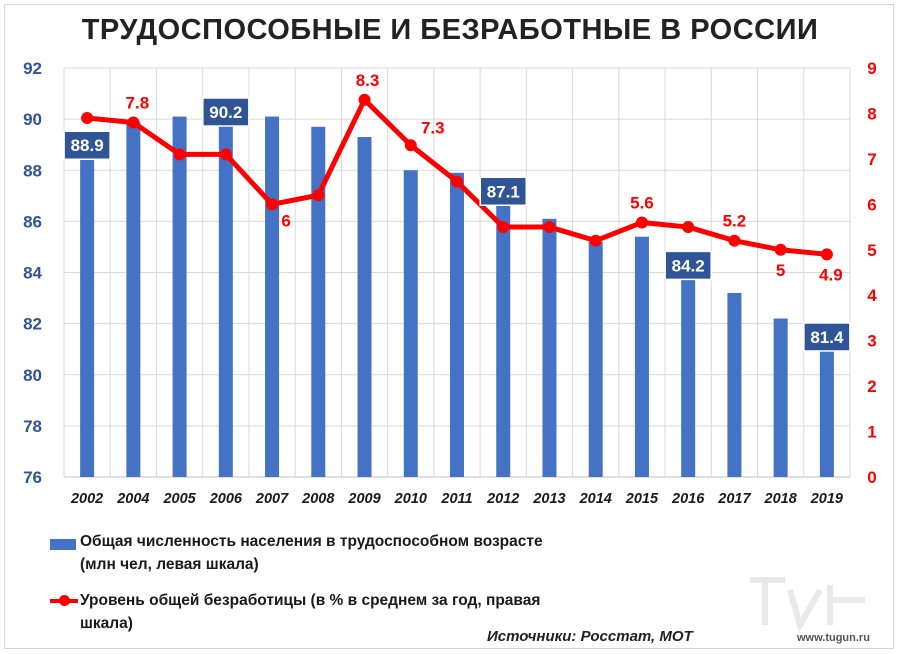 Image resolution: width=900 pixels, height=654 pixels. What do you see at coordinates (368, 80) in the screenshot?
I see `line-data-label: 8.3` at bounding box center [368, 80].